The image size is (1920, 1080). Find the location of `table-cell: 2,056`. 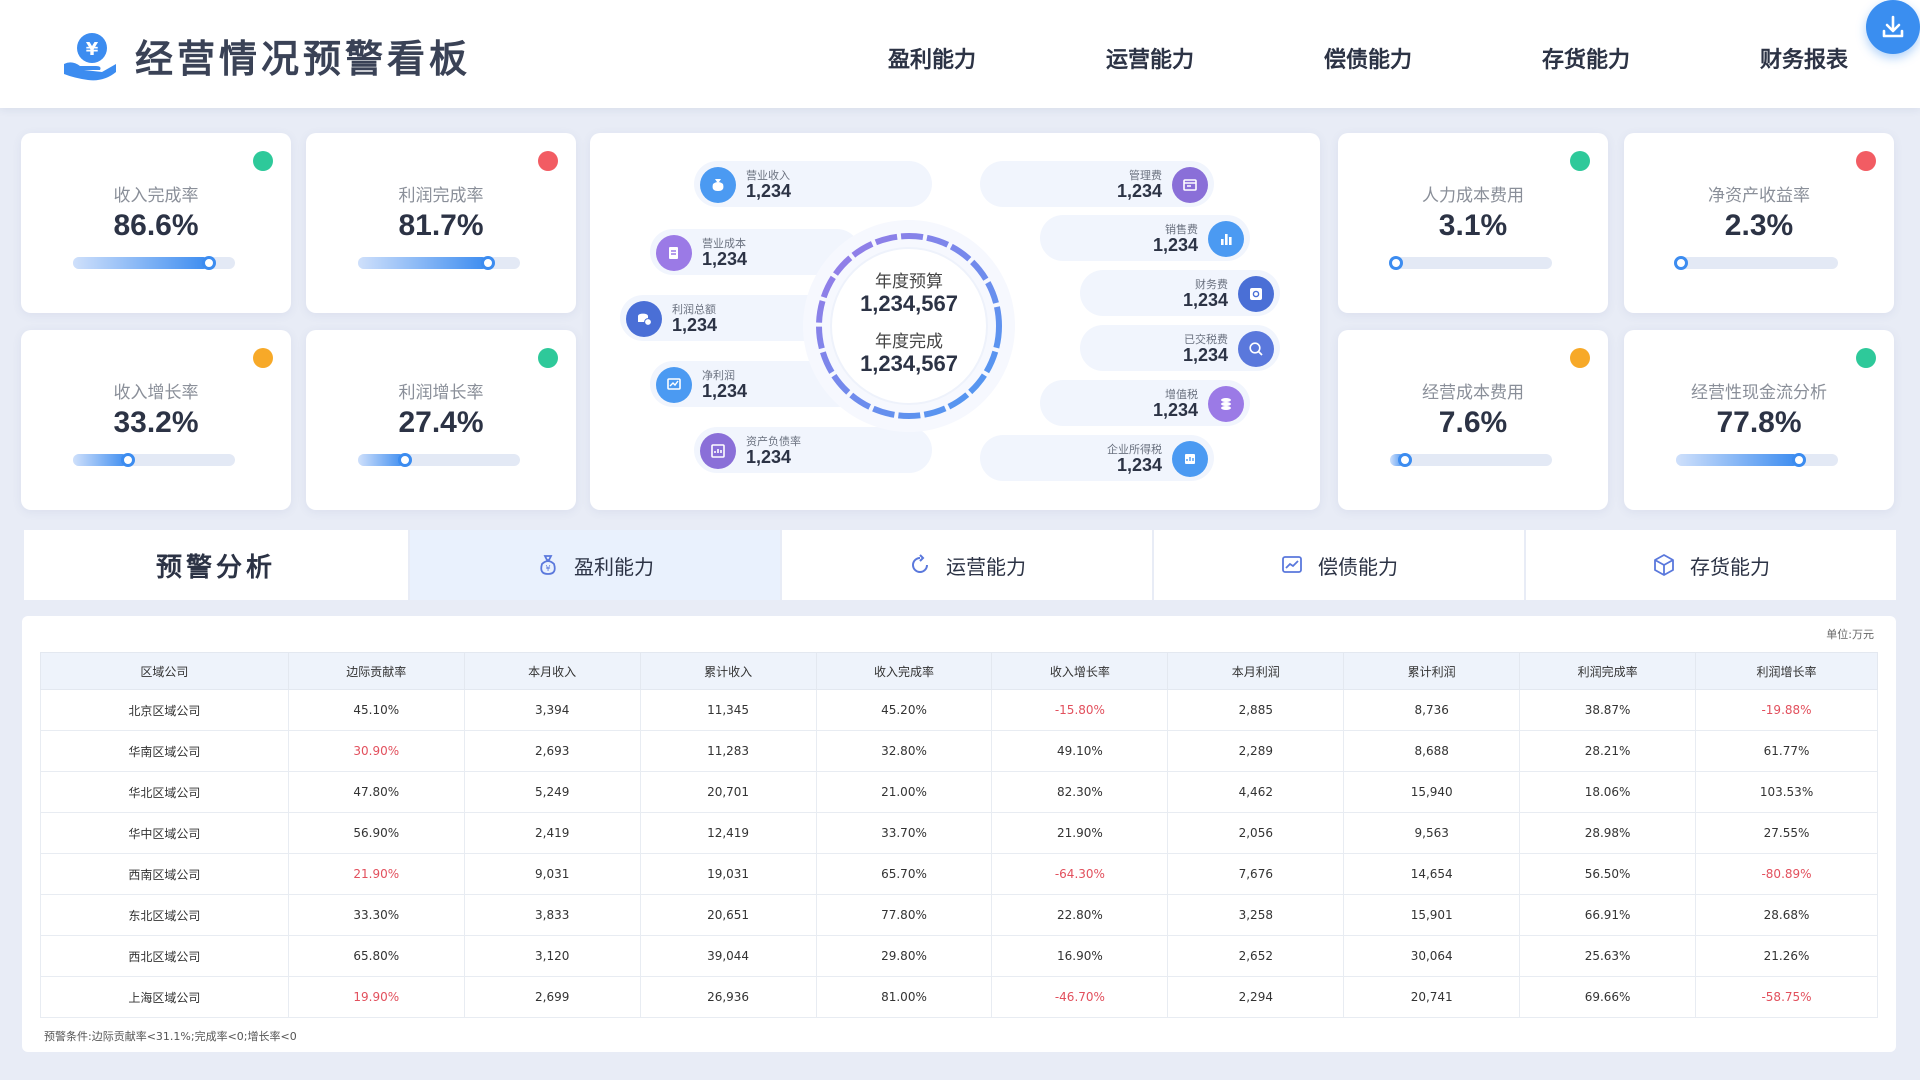

table-cell: 2,056 is located at coordinates (1256, 833).